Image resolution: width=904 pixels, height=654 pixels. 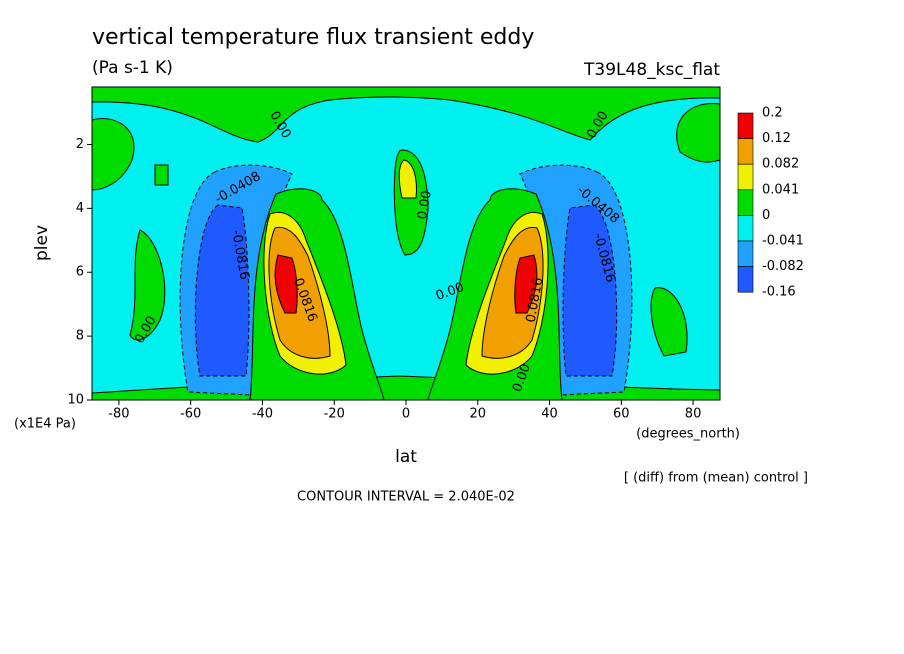 What do you see at coordinates (693, 414) in the screenshot?
I see `x-tick-label: 80` at bounding box center [693, 414].